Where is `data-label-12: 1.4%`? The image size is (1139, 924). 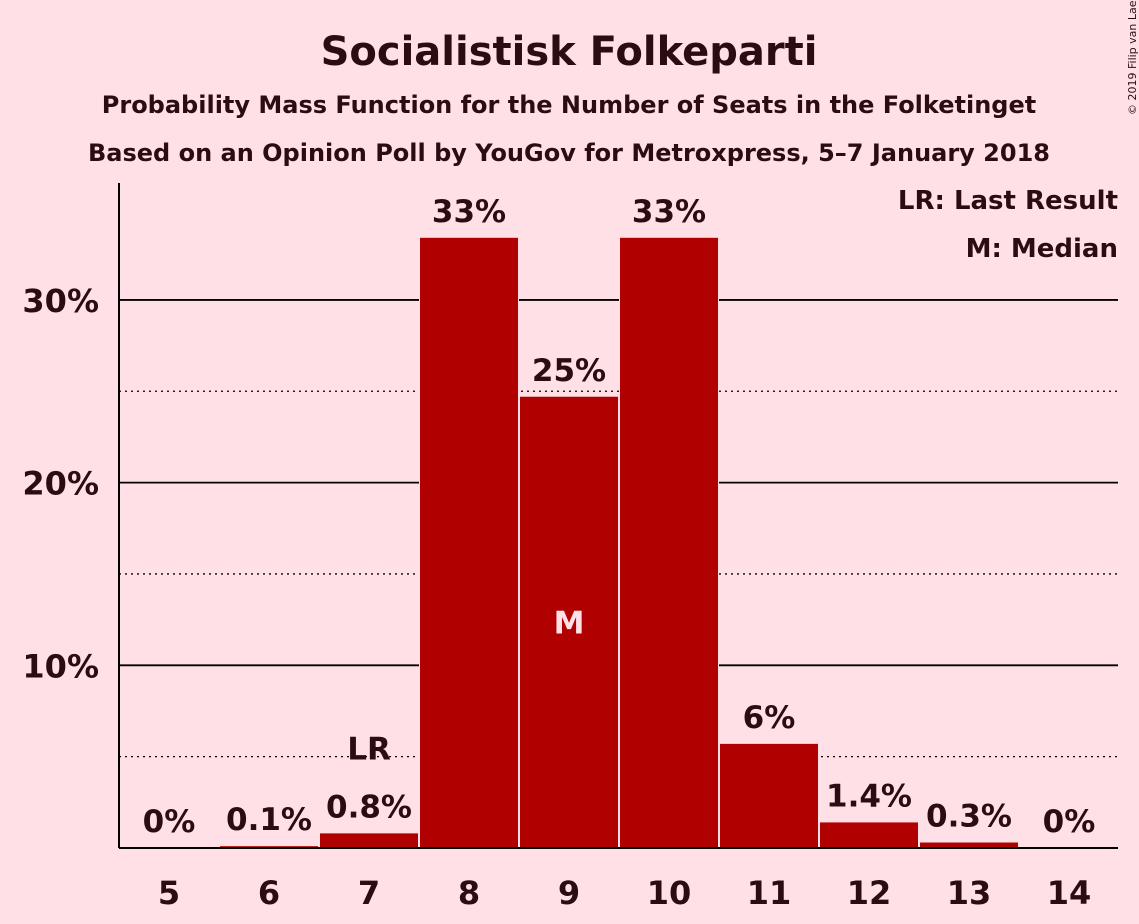
data-label-12: 1.4% is located at coordinates (869, 796).